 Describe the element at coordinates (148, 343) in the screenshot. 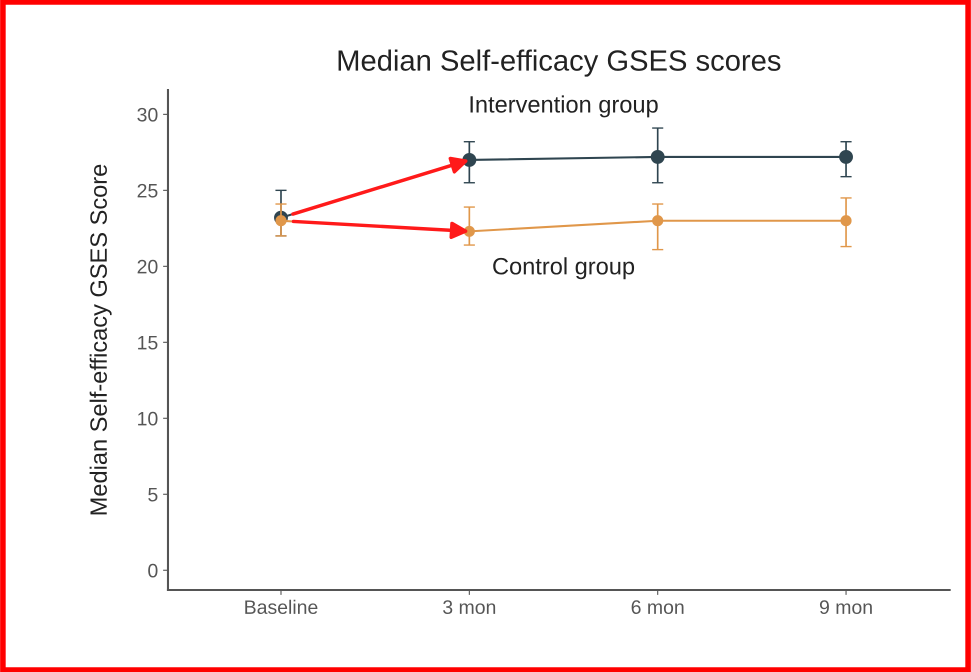

I see `y-tick-label: 15` at that location.